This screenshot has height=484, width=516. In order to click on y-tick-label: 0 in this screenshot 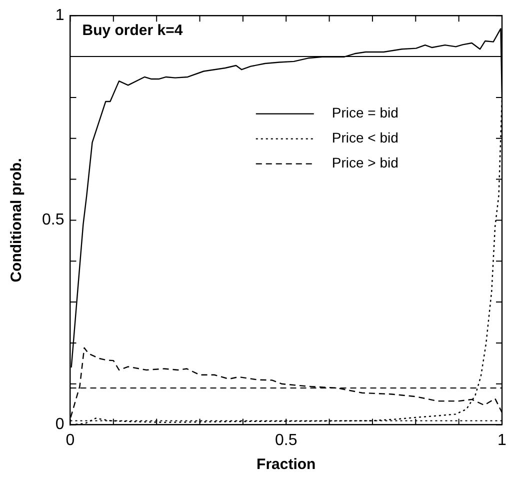, I will do `click(59, 425)`.